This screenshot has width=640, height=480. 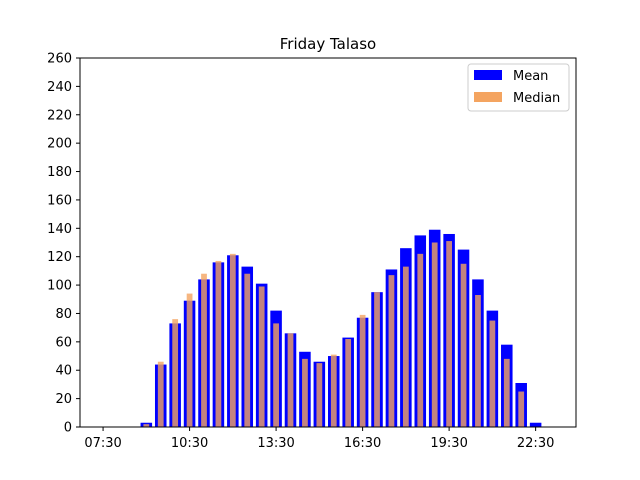 I want to click on x-tick-label: 10:30, so click(x=189, y=443).